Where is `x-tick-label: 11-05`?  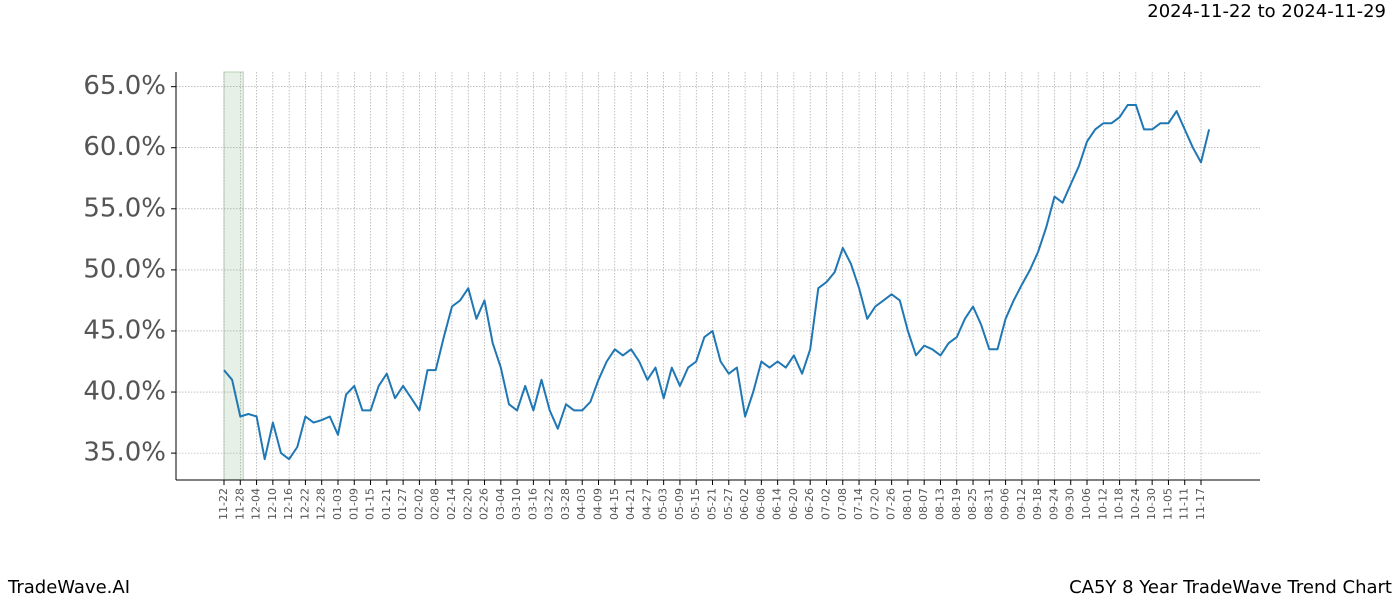 x-tick-label: 11-05 is located at coordinates (1167, 504).